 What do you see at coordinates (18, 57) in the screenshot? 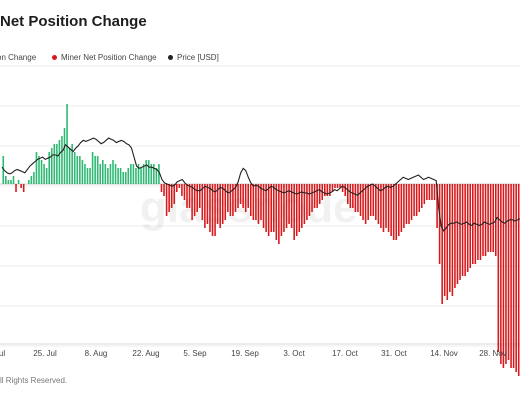
I see `legend-item-position-change: on Change` at bounding box center [18, 57].